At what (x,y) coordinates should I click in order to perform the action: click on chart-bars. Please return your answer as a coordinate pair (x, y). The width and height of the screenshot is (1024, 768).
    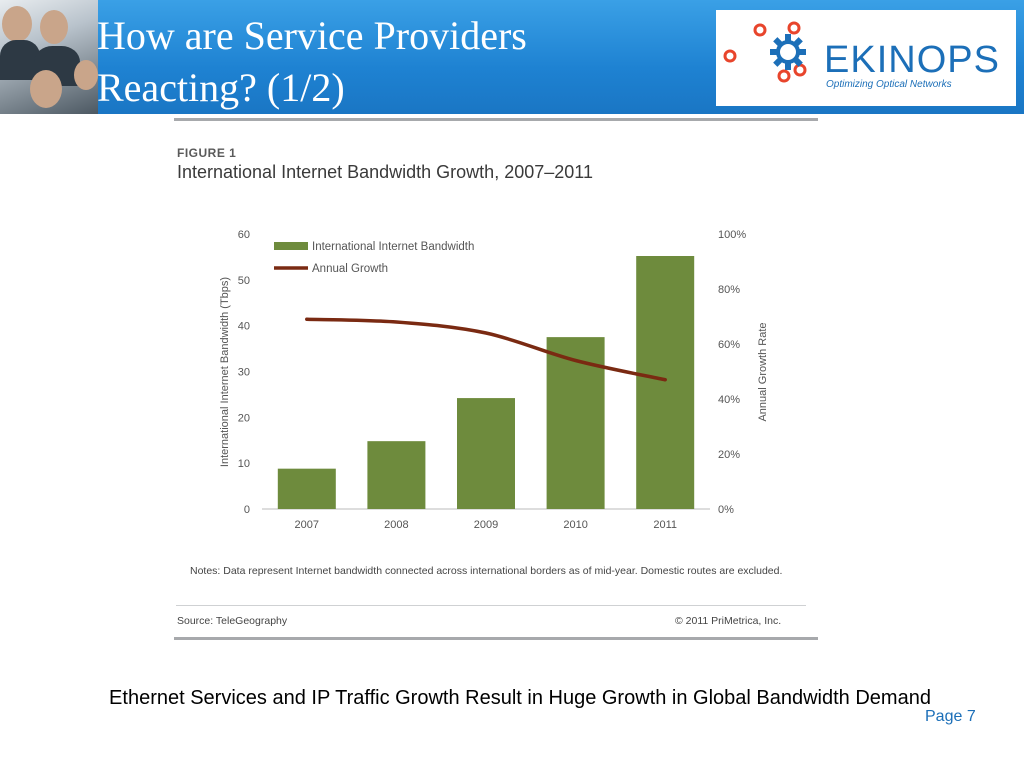
    Looking at the image, I should click on (486, 382).